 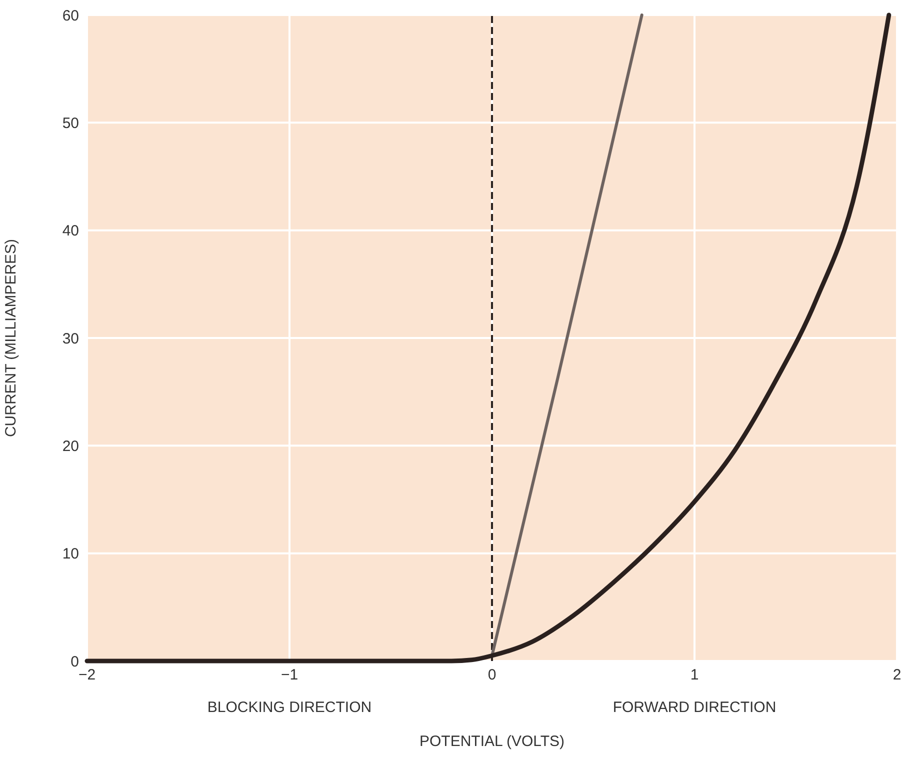 What do you see at coordinates (695, 707) in the screenshot?
I see `text: FORWARD DIRECTION` at bounding box center [695, 707].